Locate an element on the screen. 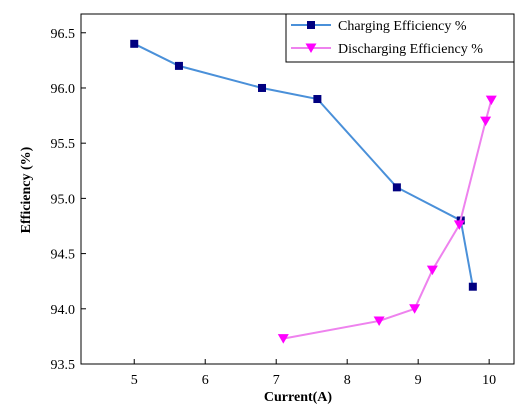 The image size is (516, 413). x-axis-title: Current(A) is located at coordinates (298, 397).